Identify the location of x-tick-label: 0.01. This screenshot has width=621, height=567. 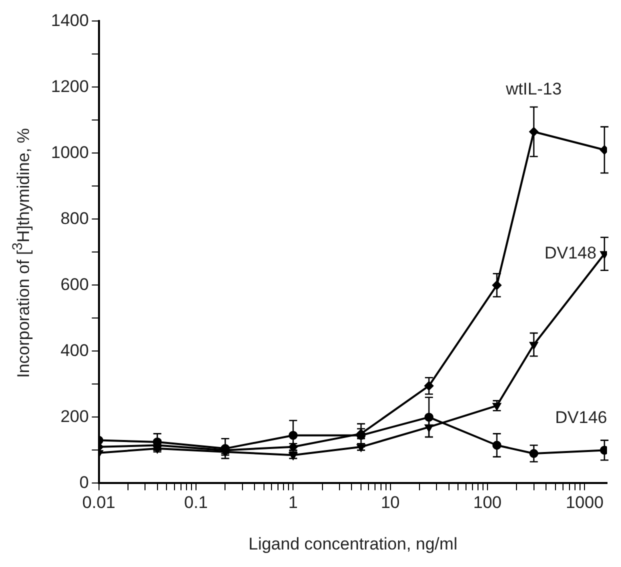
(99, 502).